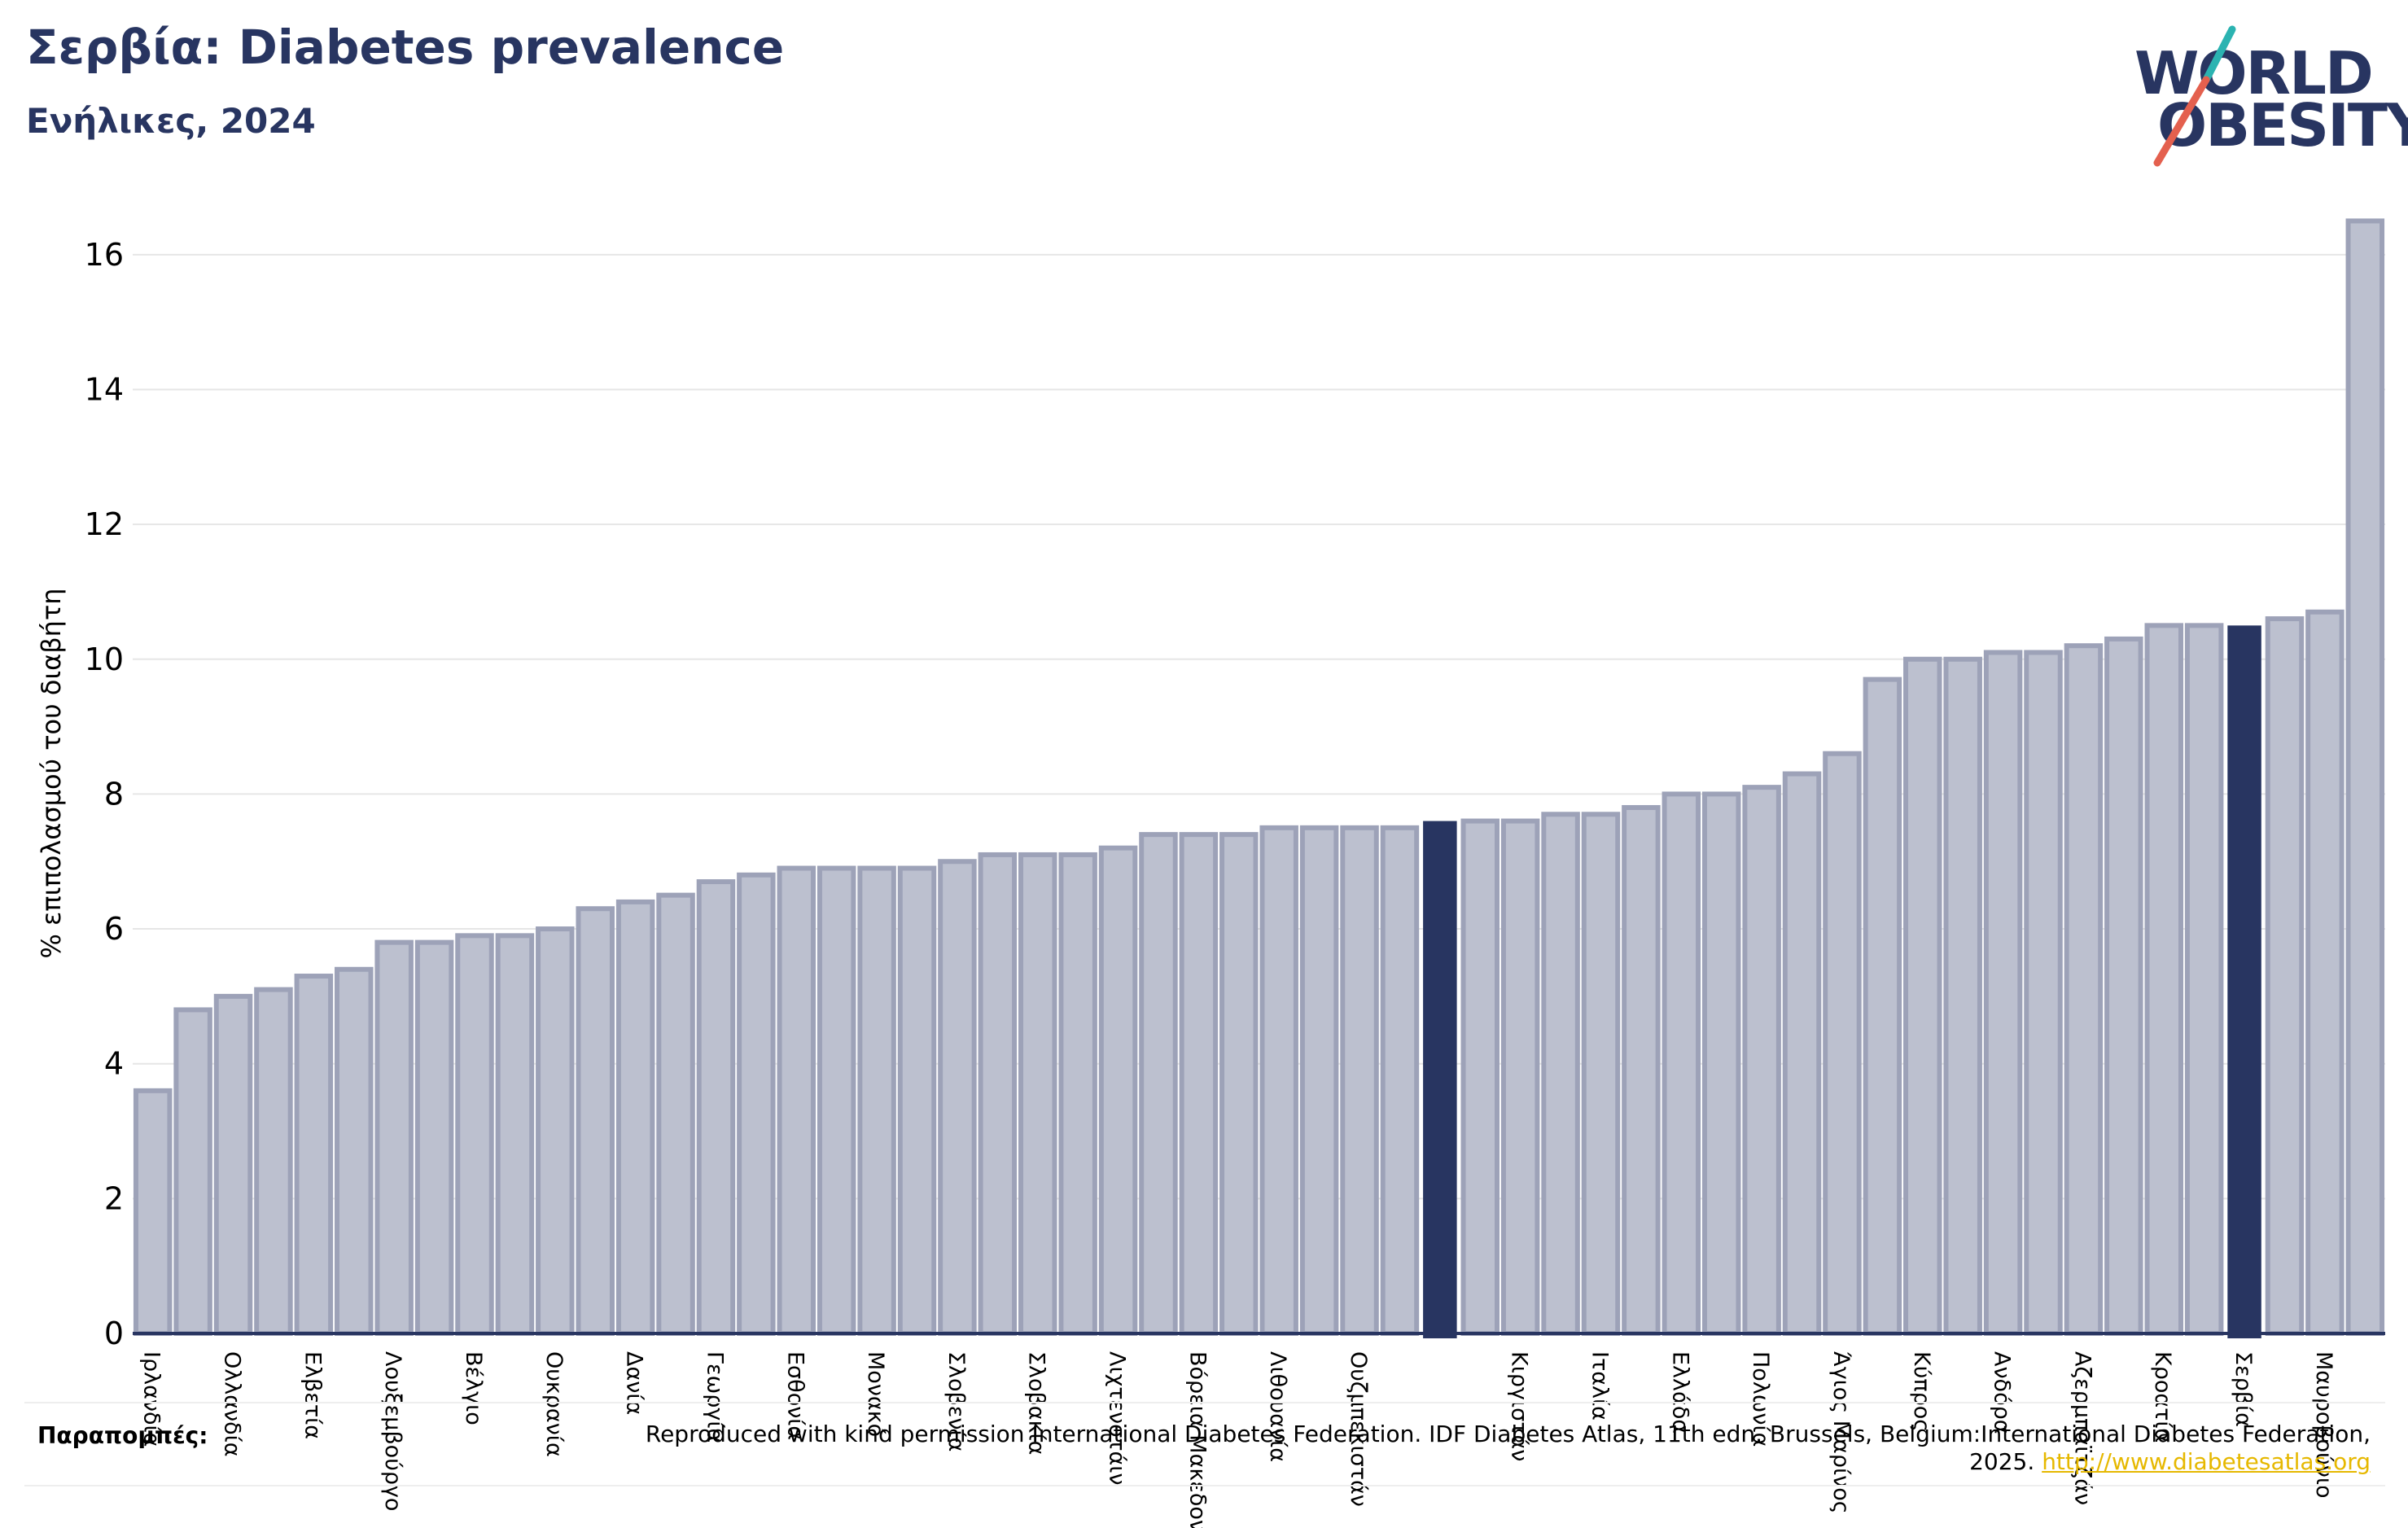 The width and height of the screenshot is (2408, 1528). Describe the element at coordinates (123, 1436) in the screenshot. I see `references-label: Παραπομπές:` at that location.